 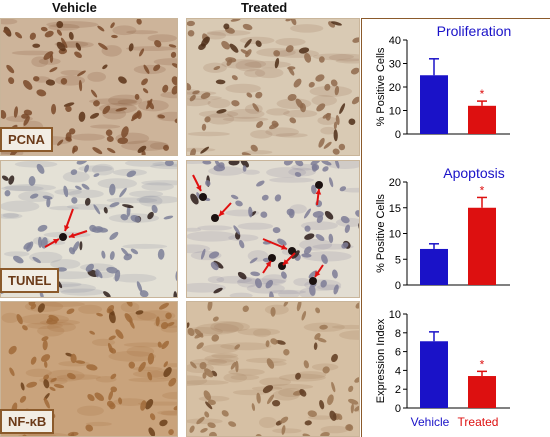 What do you see at coordinates (381, 360) in the screenshot?
I see `y-axis-label: Expression Index` at bounding box center [381, 360].